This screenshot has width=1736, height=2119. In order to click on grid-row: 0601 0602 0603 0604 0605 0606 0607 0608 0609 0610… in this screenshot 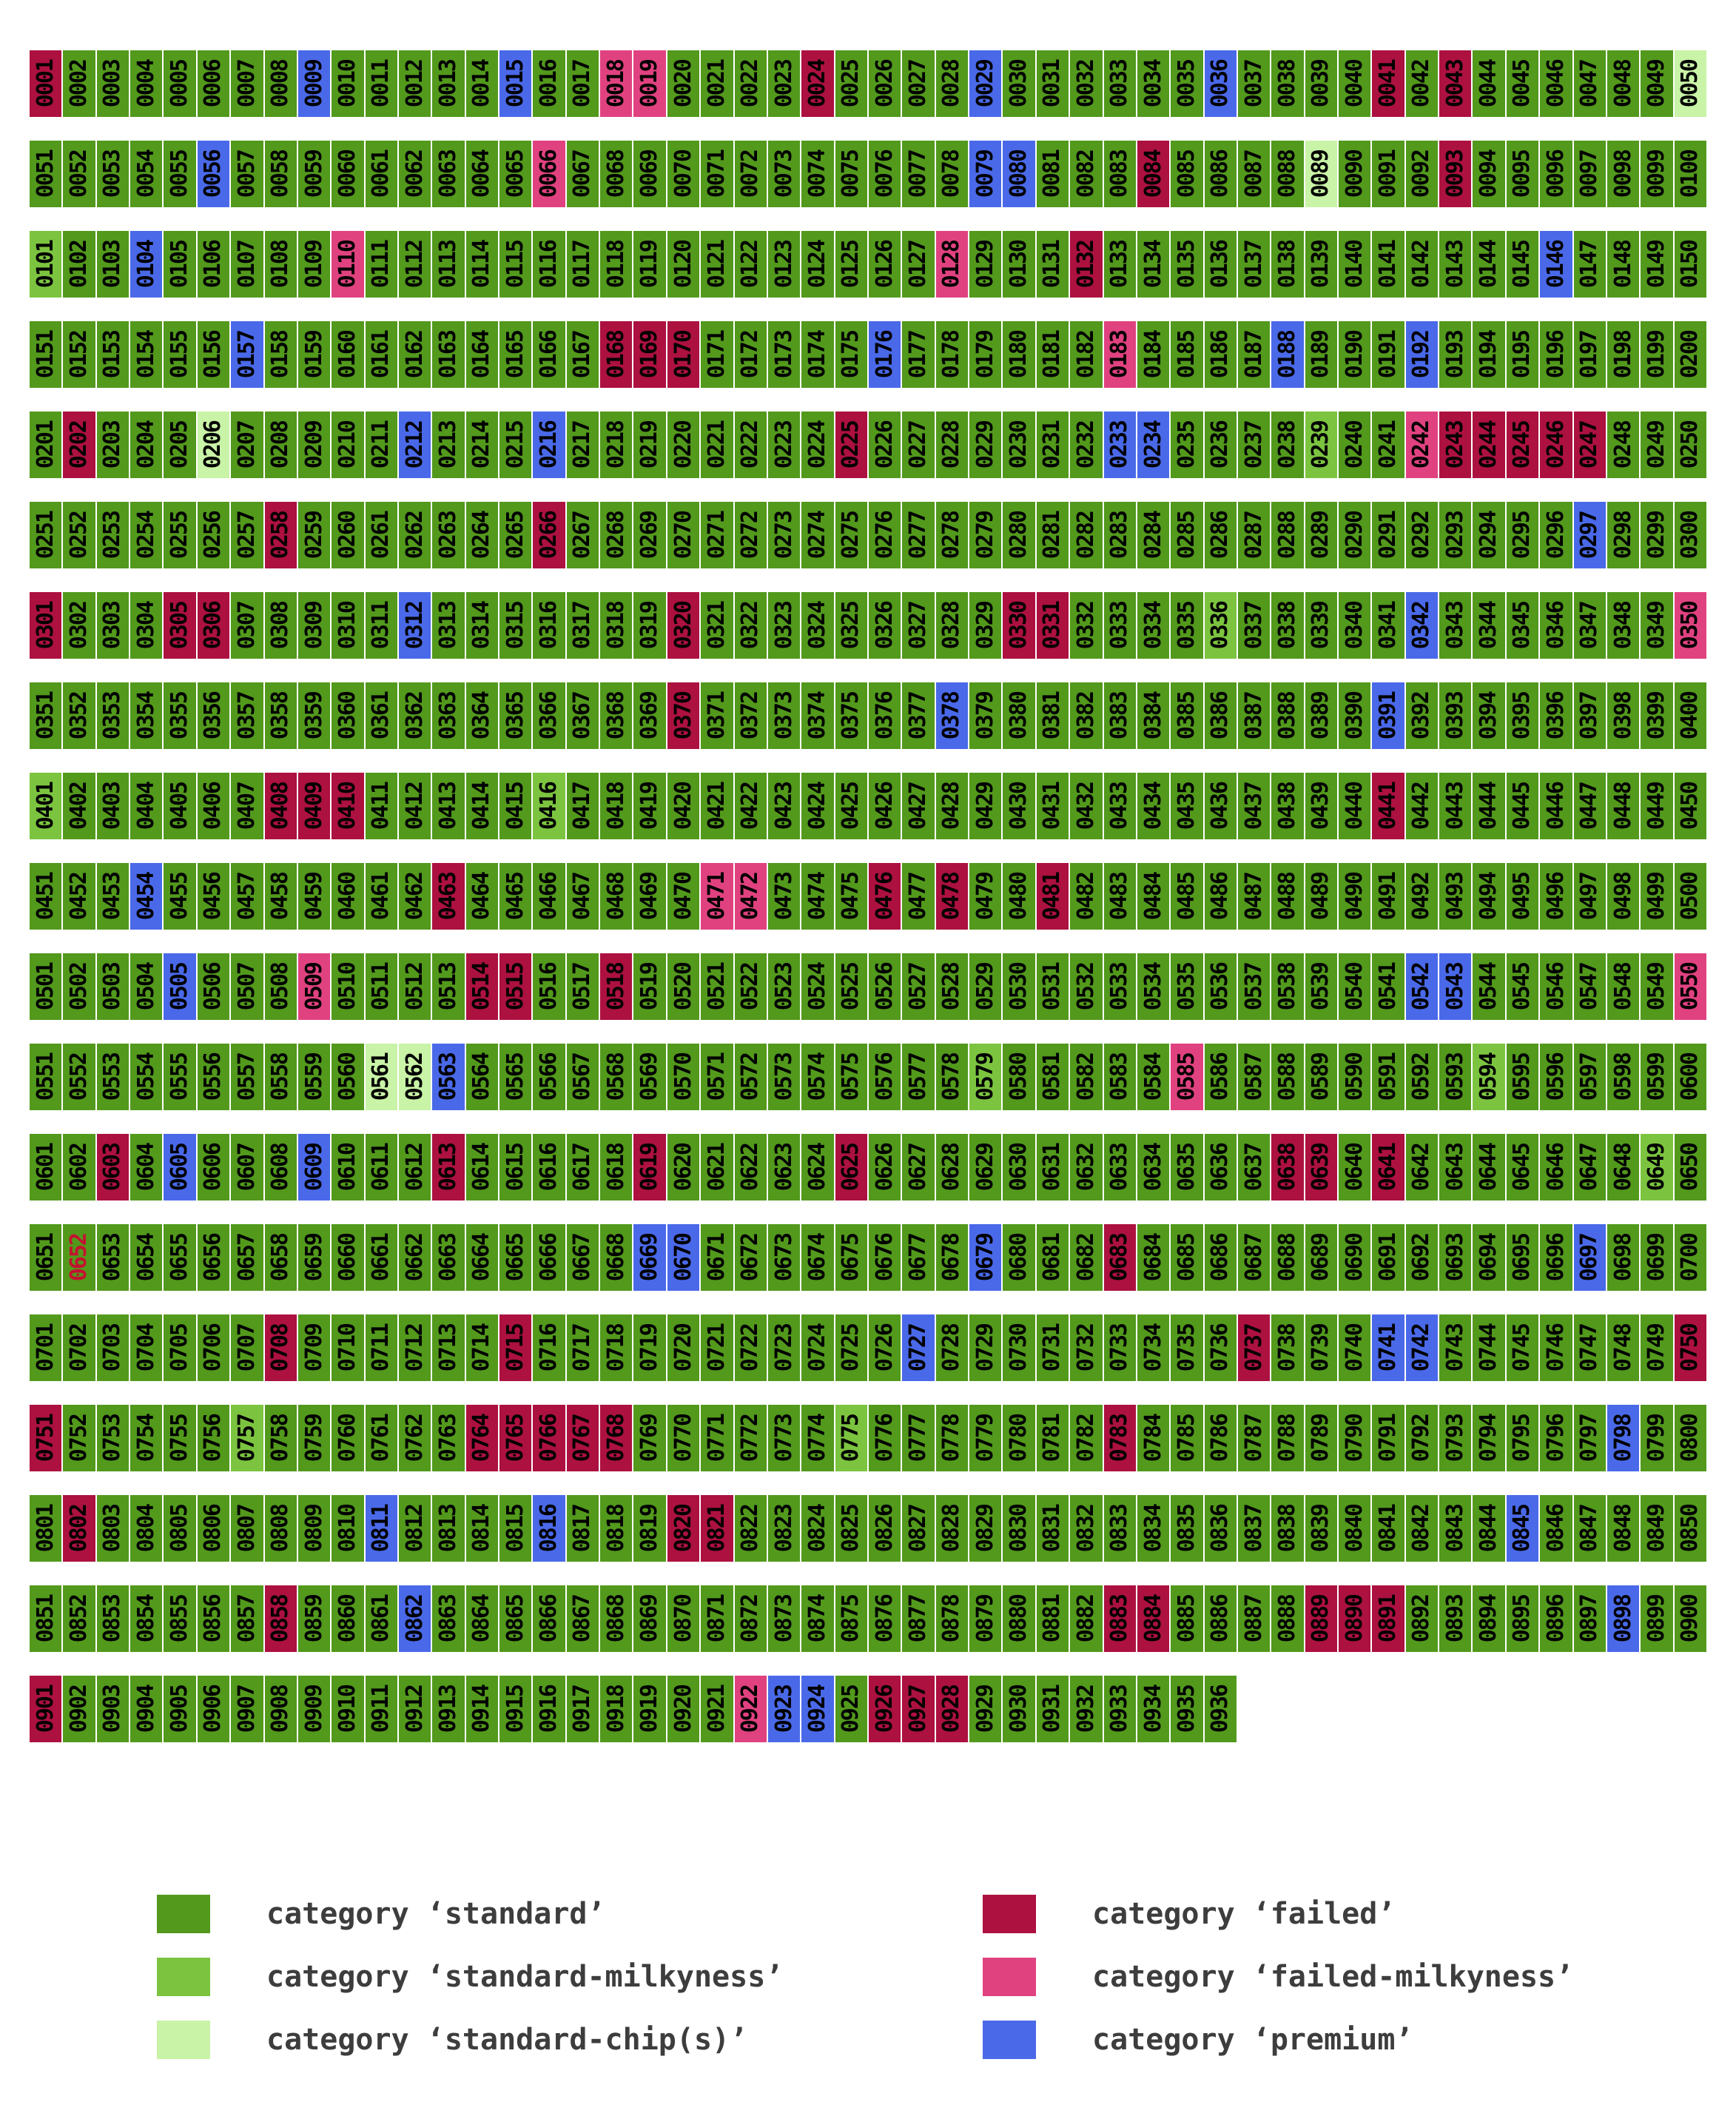, I will do `click(868, 1167)`.